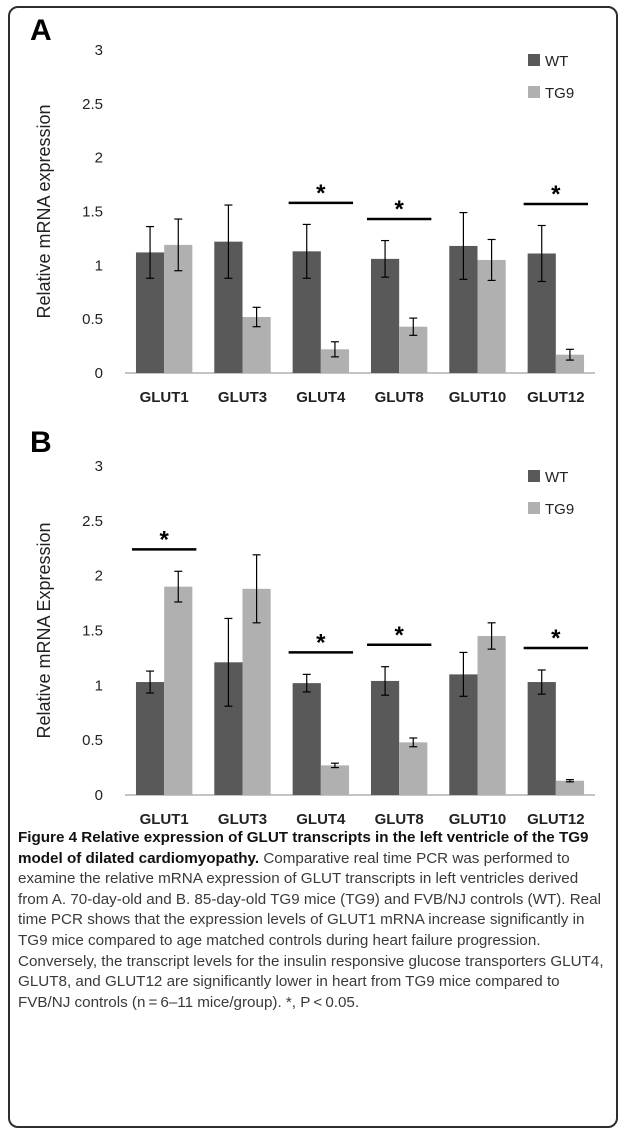 This screenshot has height=1135, width=625. What do you see at coordinates (41, 30) in the screenshot?
I see `panel-a-letter: A` at bounding box center [41, 30].